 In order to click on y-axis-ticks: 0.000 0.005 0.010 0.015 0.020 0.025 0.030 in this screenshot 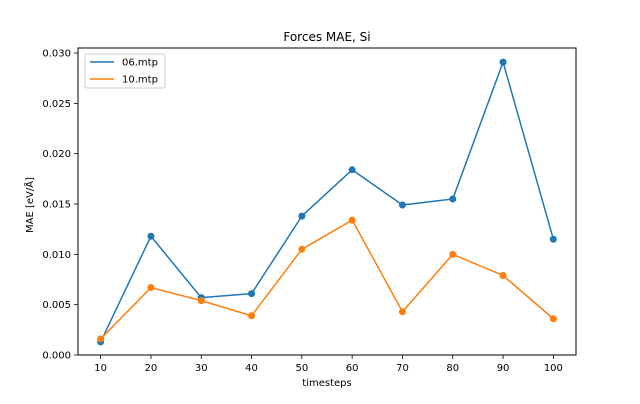, I will do `click(60, 205)`.